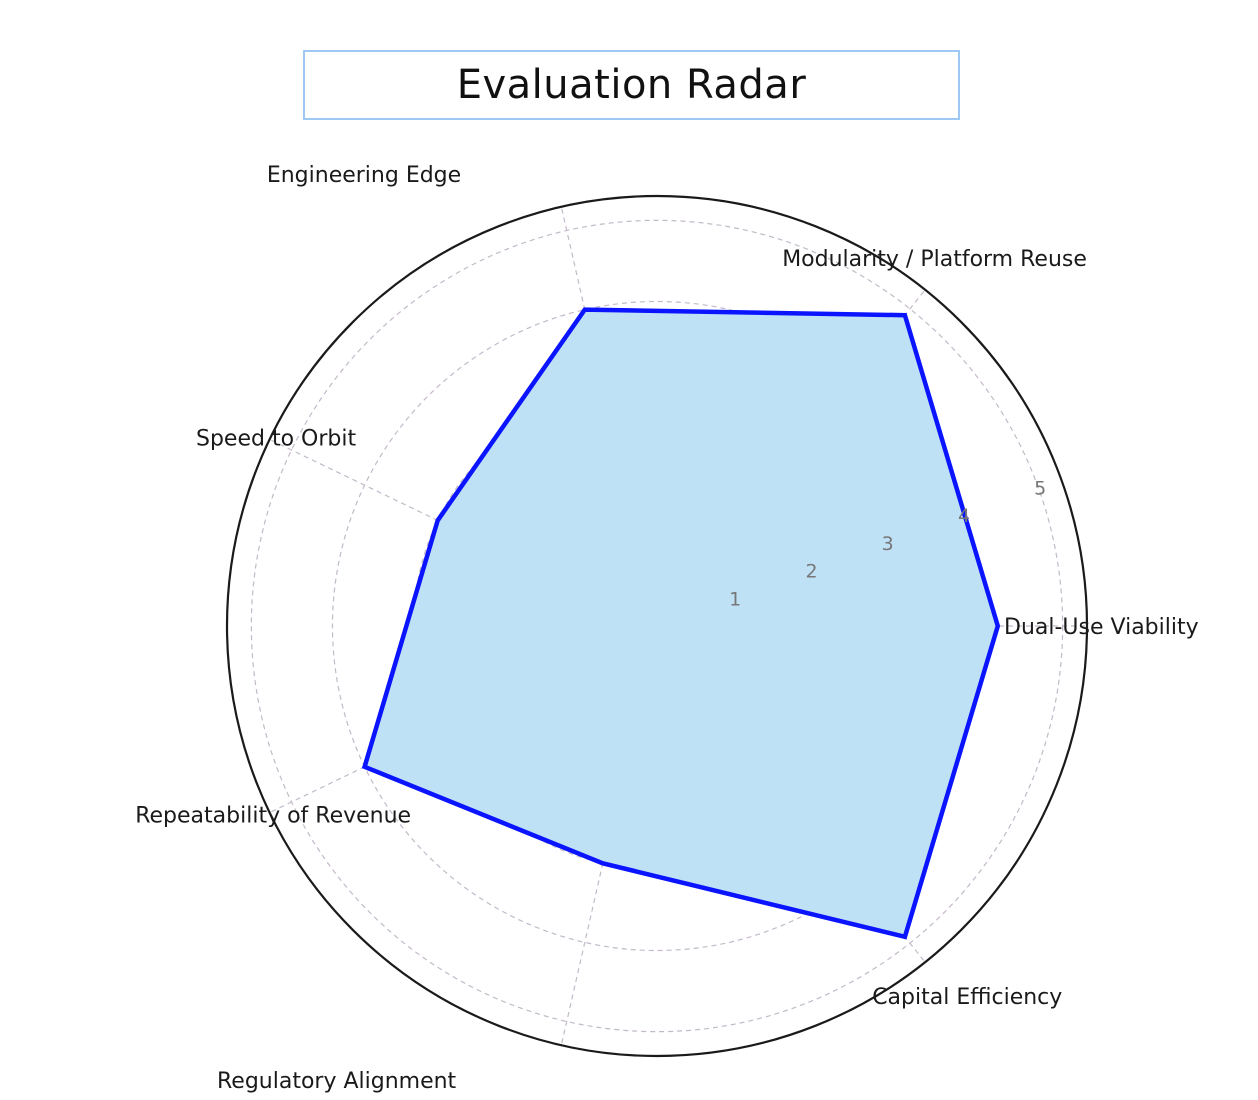  I want to click on radial-tick-label: 2, so click(811, 572).